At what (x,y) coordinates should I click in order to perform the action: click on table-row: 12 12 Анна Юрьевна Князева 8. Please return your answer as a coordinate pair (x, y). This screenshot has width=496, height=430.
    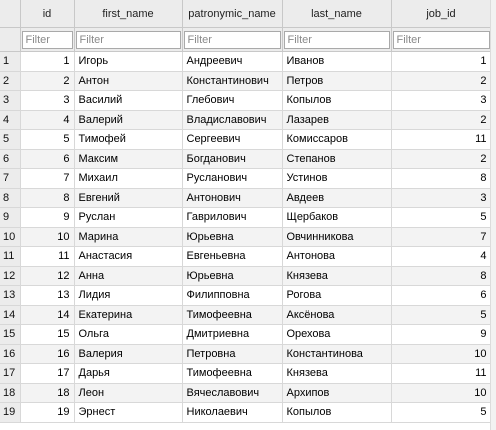
    Looking at the image, I should click on (246, 276).